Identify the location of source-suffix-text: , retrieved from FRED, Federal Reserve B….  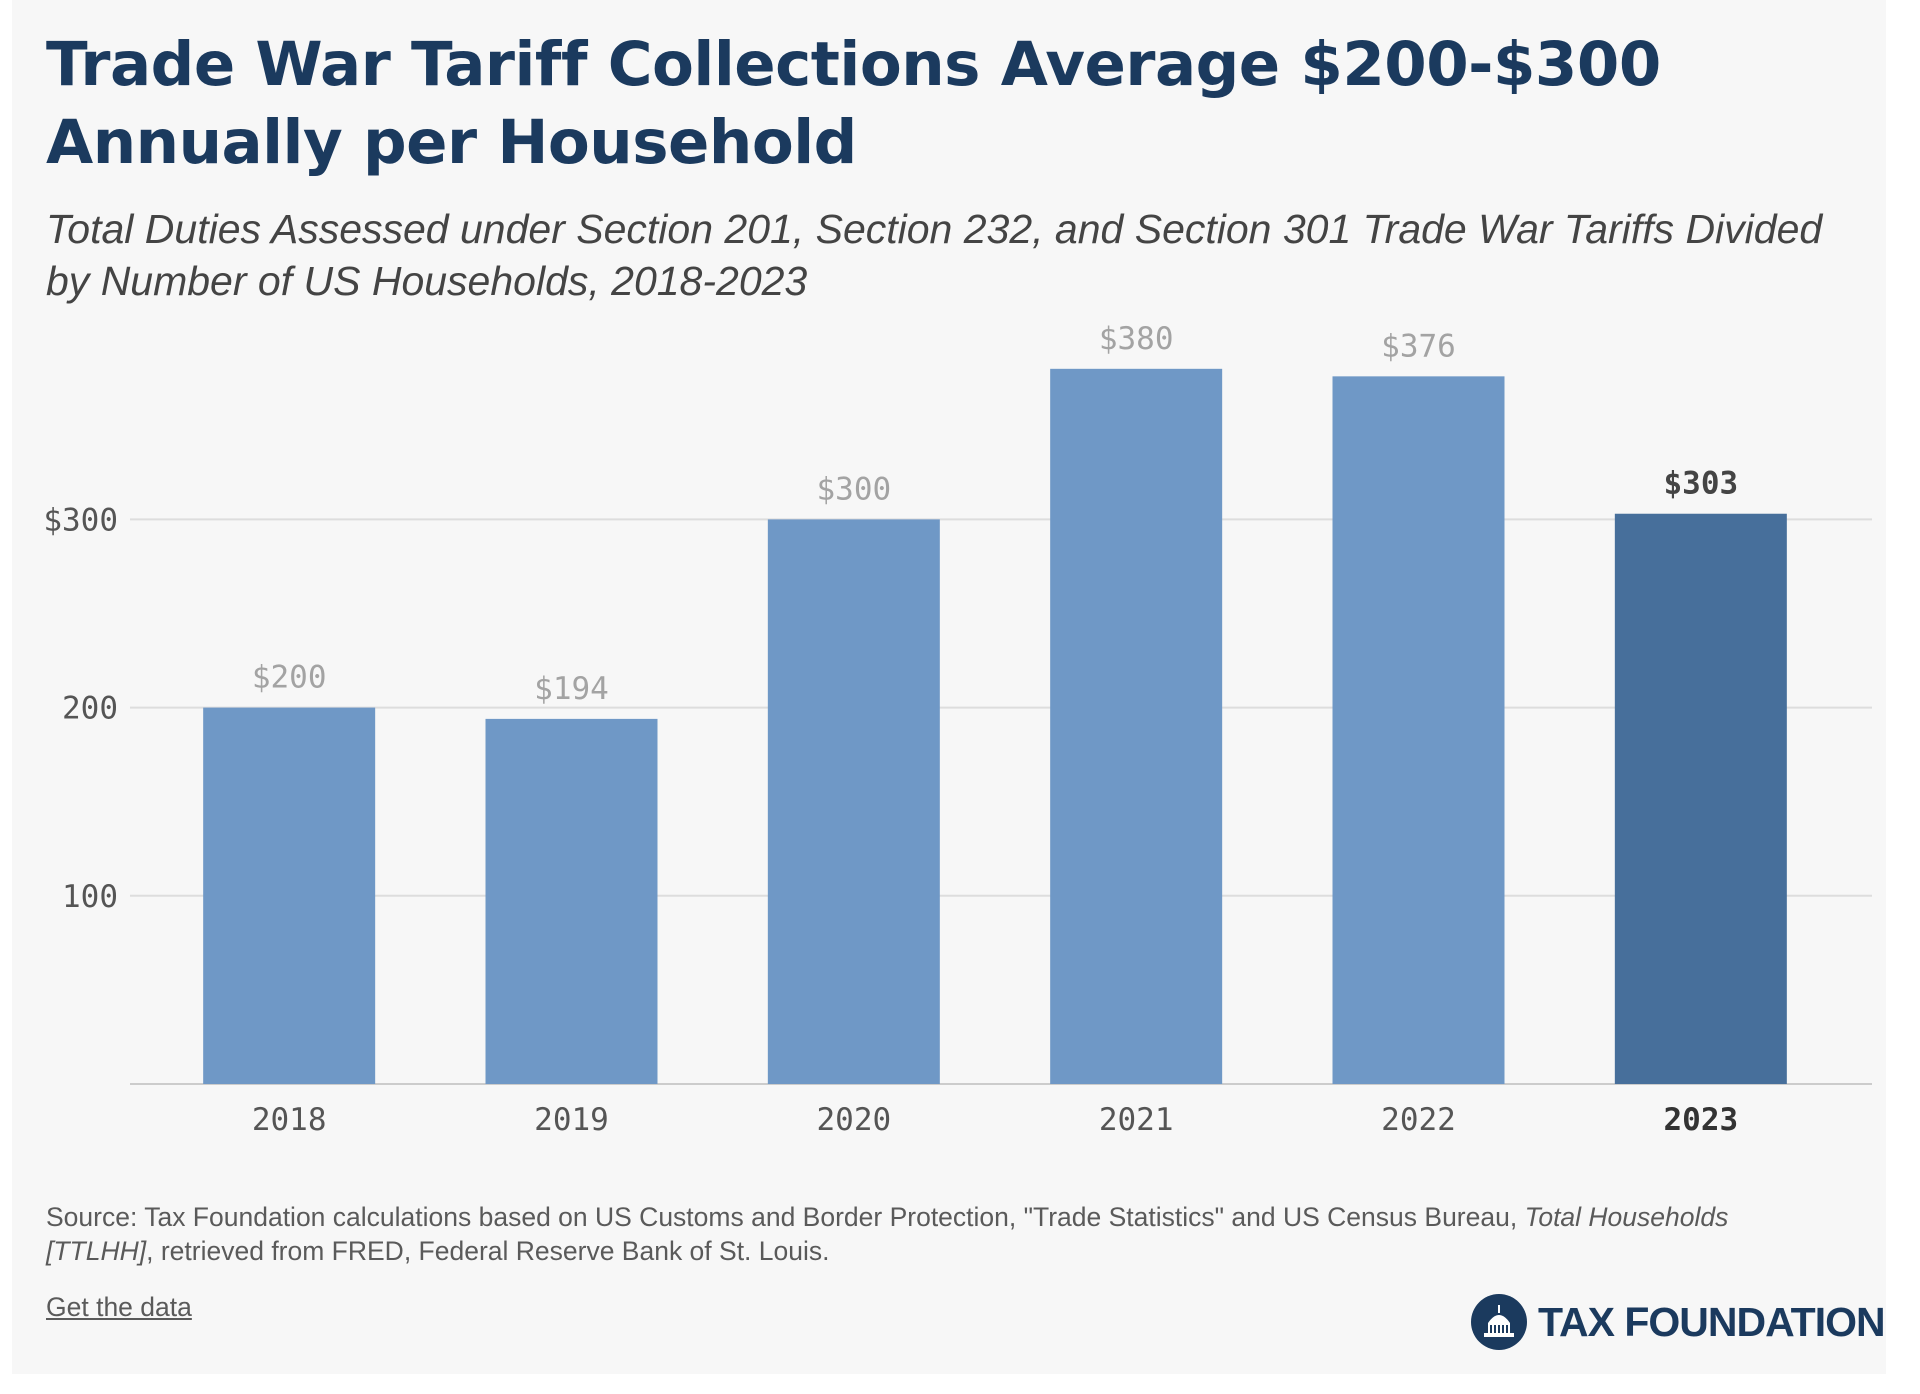
(488, 1251).